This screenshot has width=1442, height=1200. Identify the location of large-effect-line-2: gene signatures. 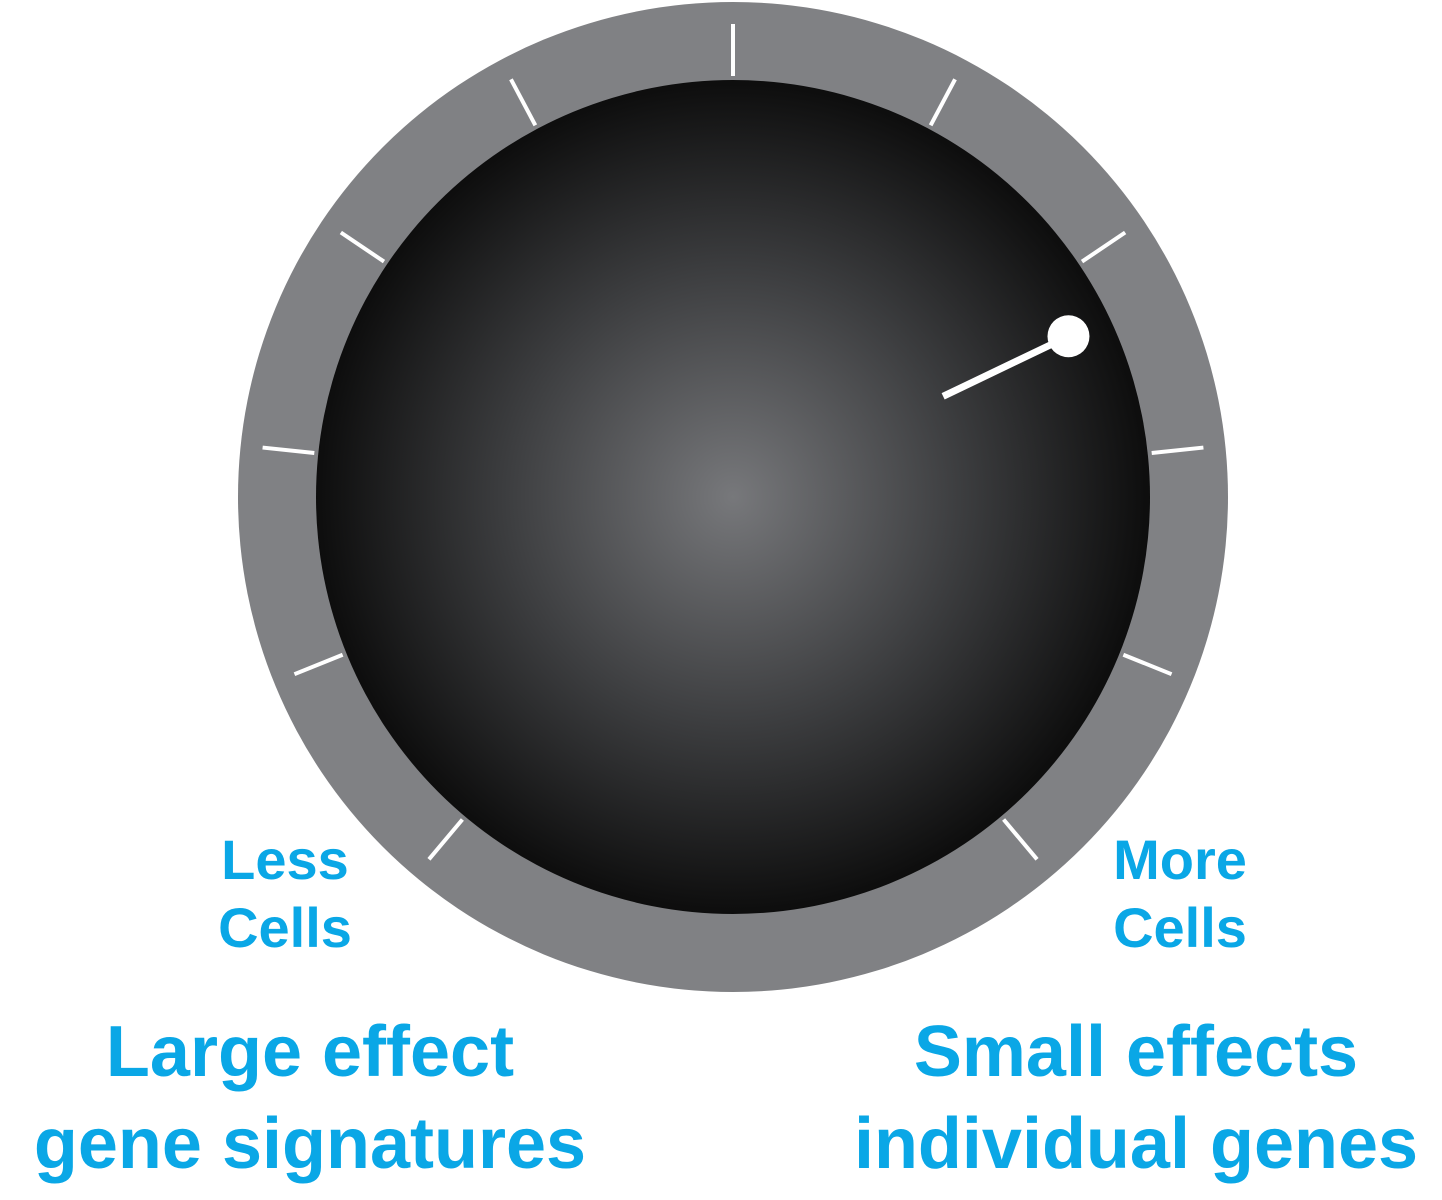
(310, 1144).